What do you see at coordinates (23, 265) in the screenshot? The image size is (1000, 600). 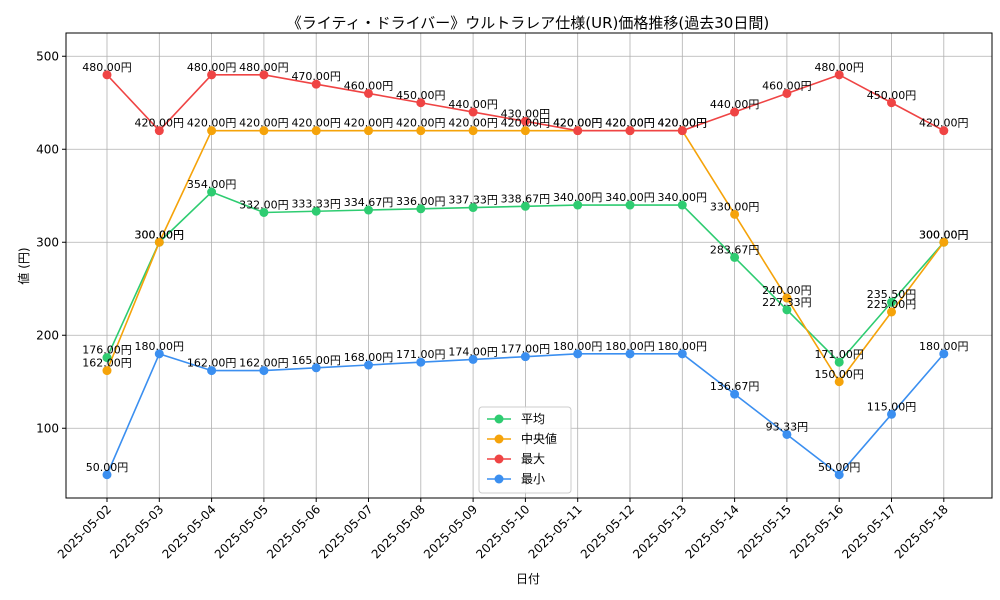 I see `y-axis-label: 値 (円)` at bounding box center [23, 265].